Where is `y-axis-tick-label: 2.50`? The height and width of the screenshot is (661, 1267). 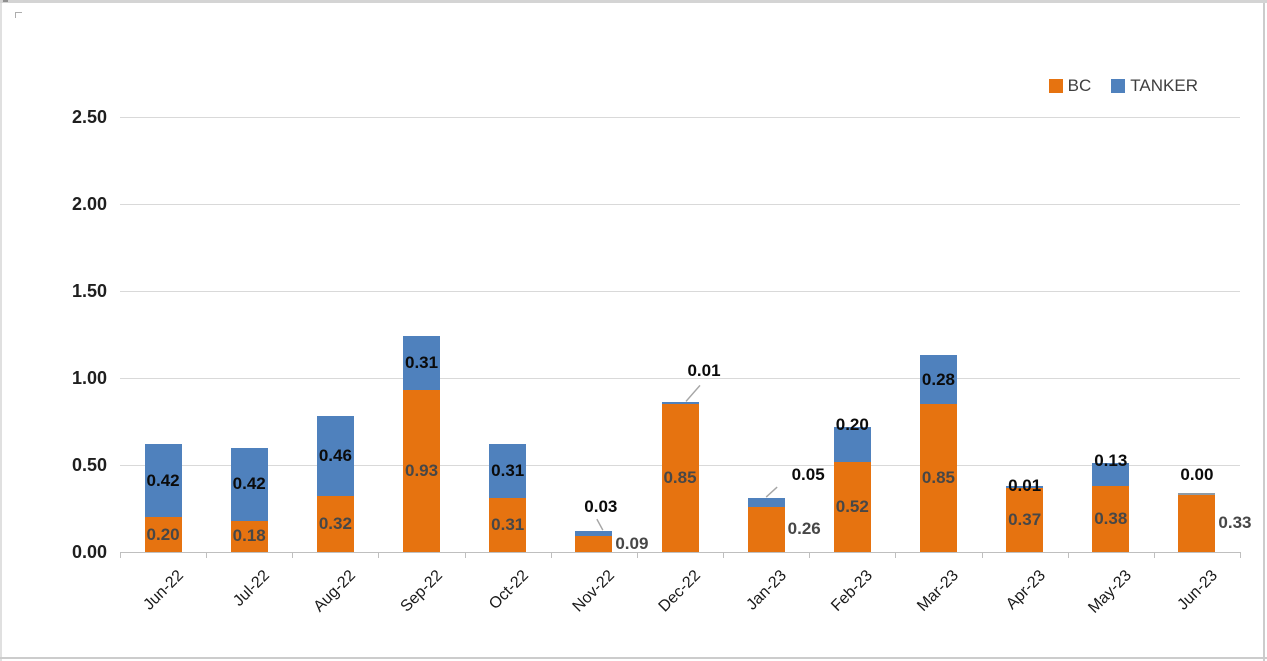
y-axis-tick-label: 2.50 is located at coordinates (89, 117).